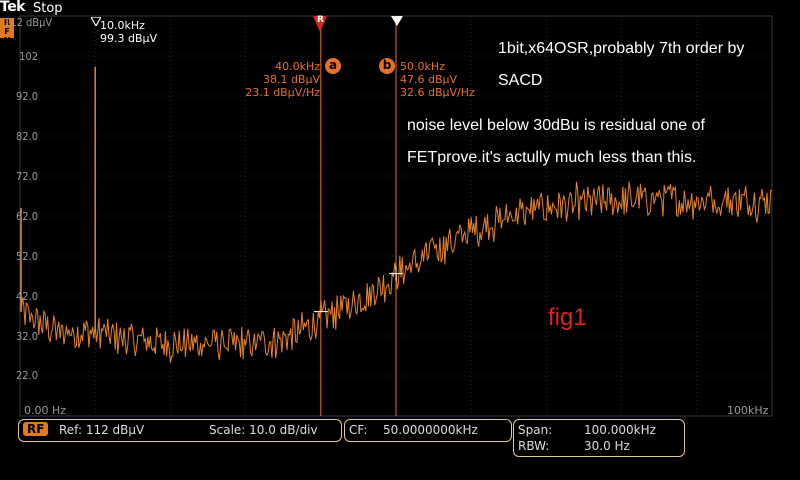  I want to click on y-label-22: 22.0, so click(26, 375).